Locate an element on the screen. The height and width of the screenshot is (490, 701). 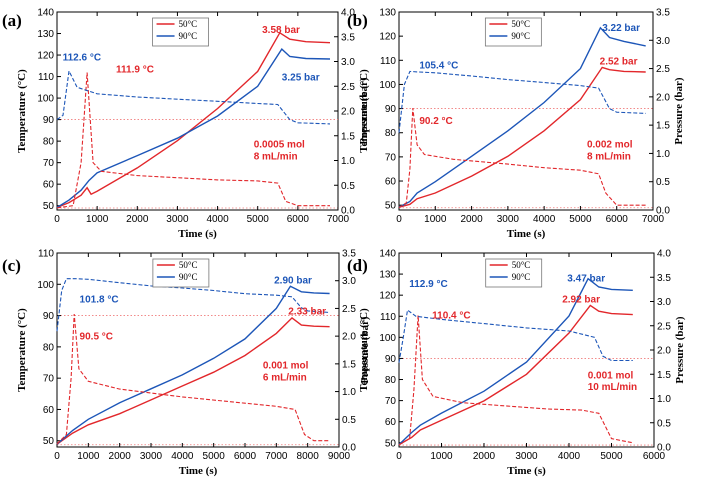
x-tick-label: 3000 is located at coordinates (526, 456).